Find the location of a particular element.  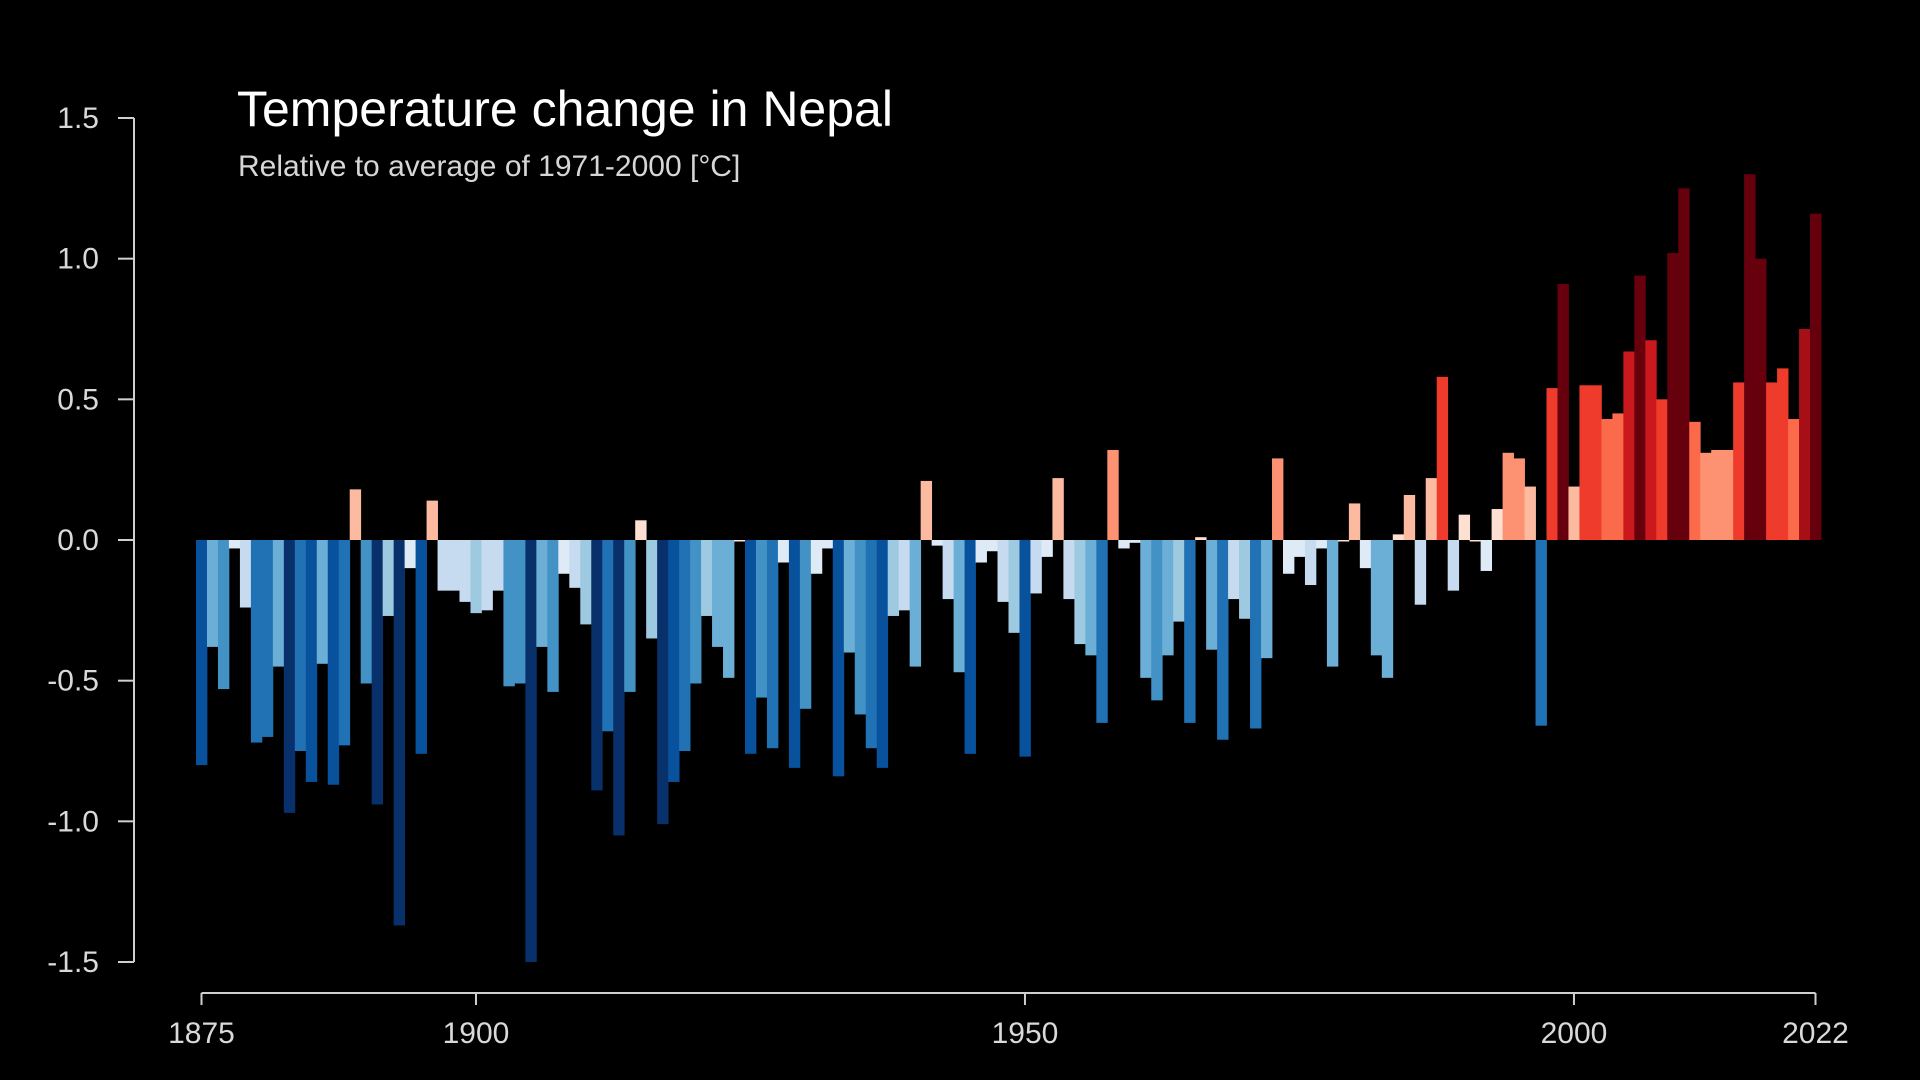

bar-1926 is located at coordinates (761, 619).